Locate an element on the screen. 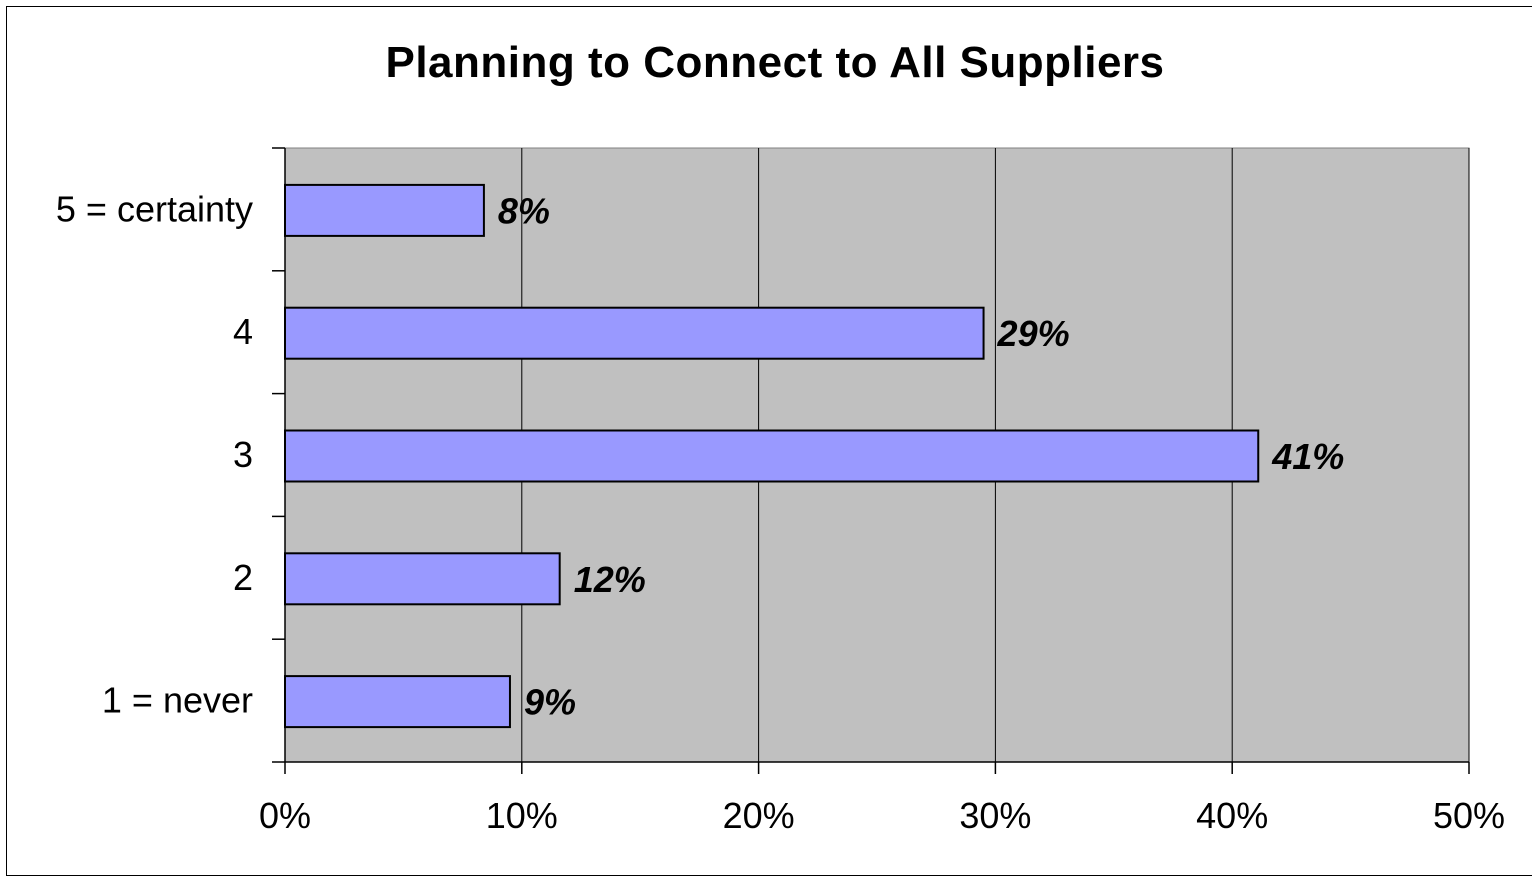 The image size is (1532, 876). category-label-5: 1 = never is located at coordinates (177, 700).